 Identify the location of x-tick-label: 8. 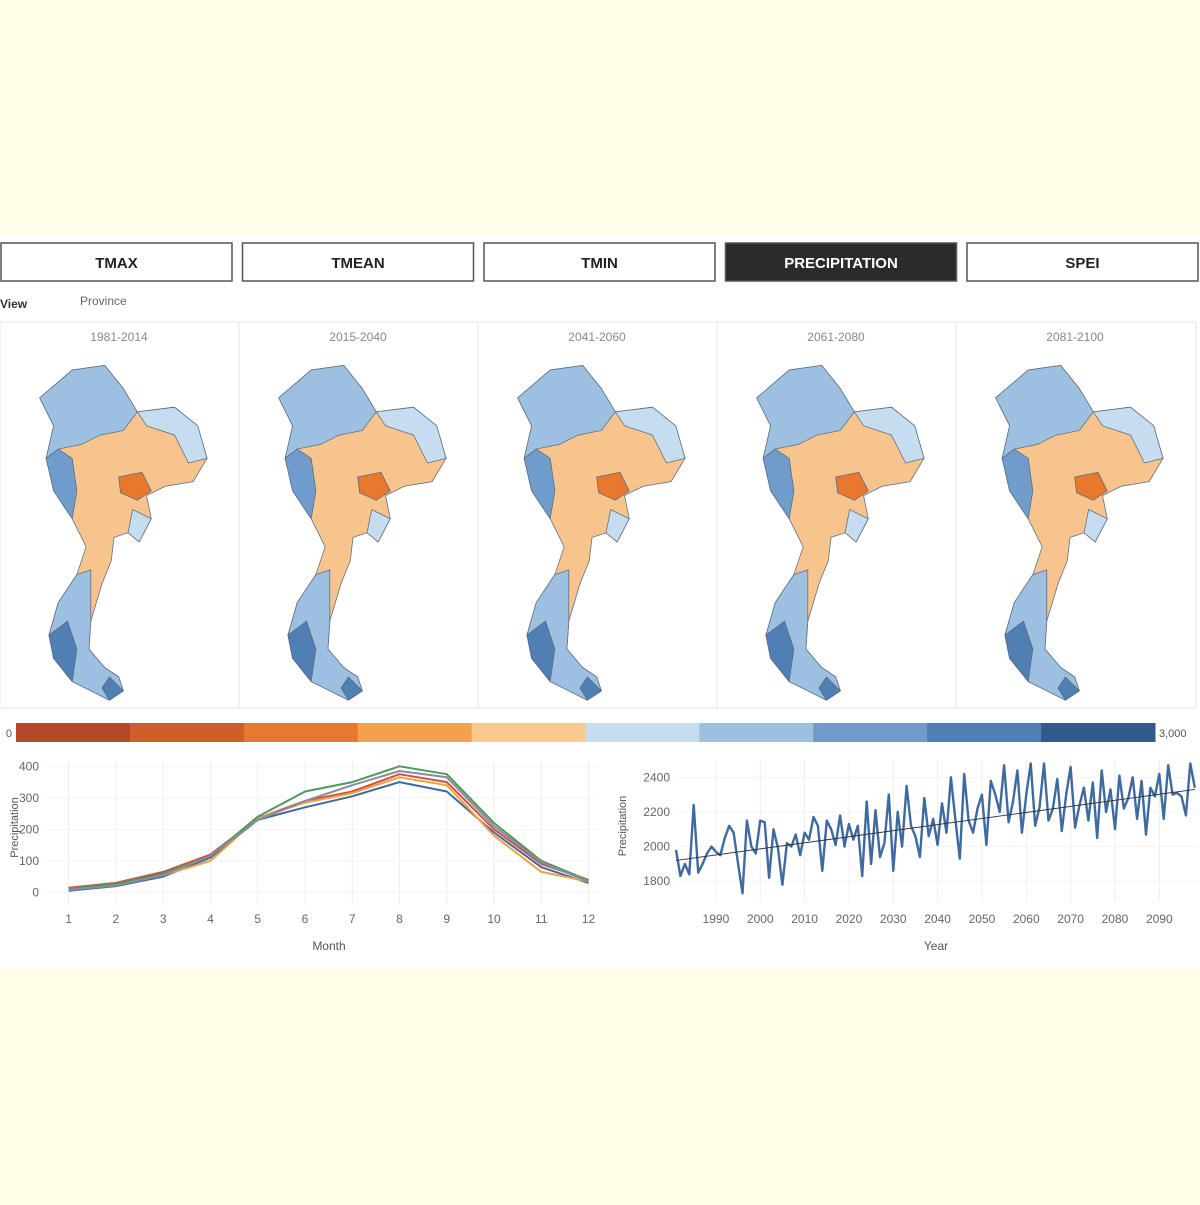
(399, 919).